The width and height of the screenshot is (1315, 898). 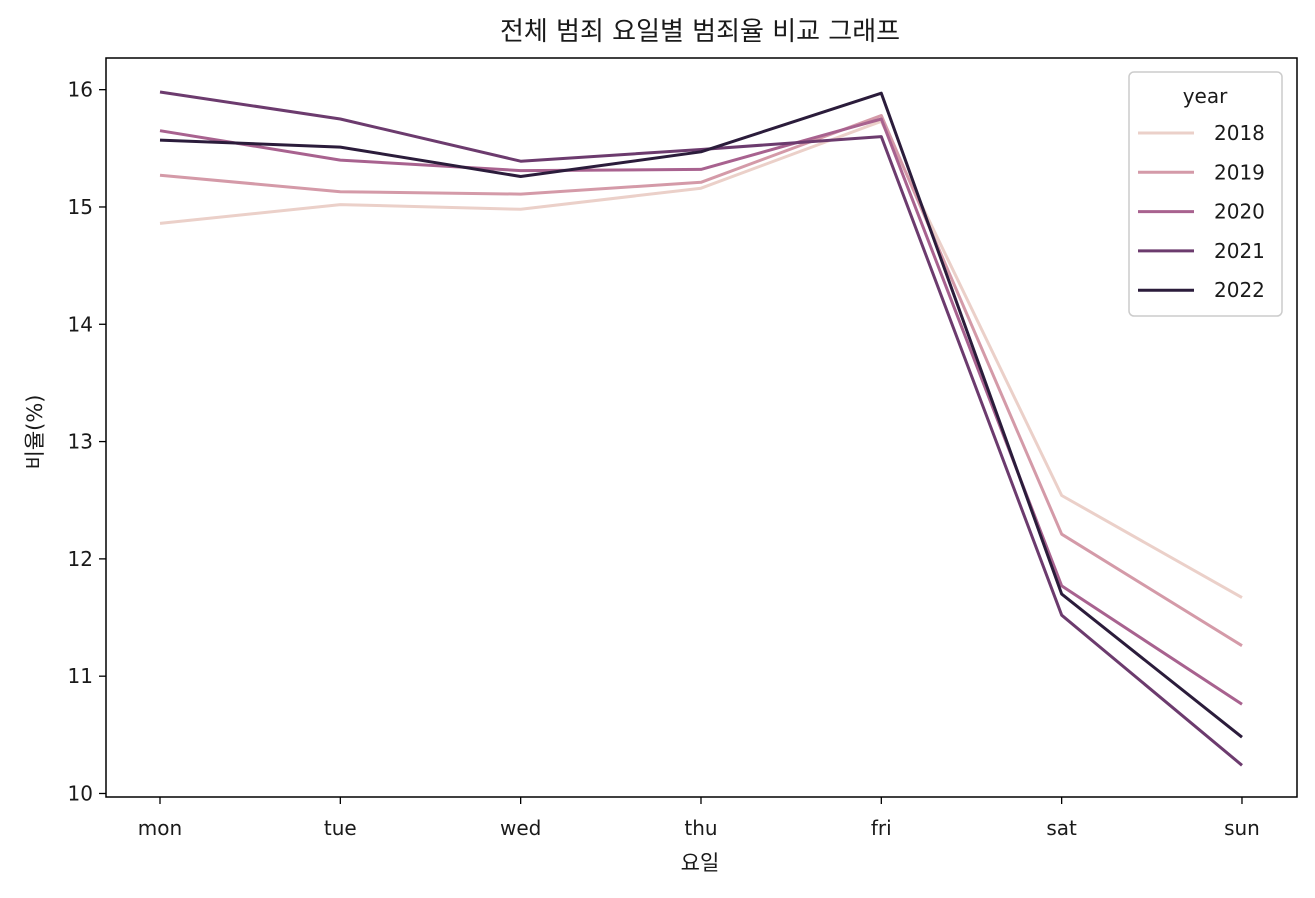 What do you see at coordinates (700, 863) in the screenshot?
I see `x-axis-title: 요일` at bounding box center [700, 863].